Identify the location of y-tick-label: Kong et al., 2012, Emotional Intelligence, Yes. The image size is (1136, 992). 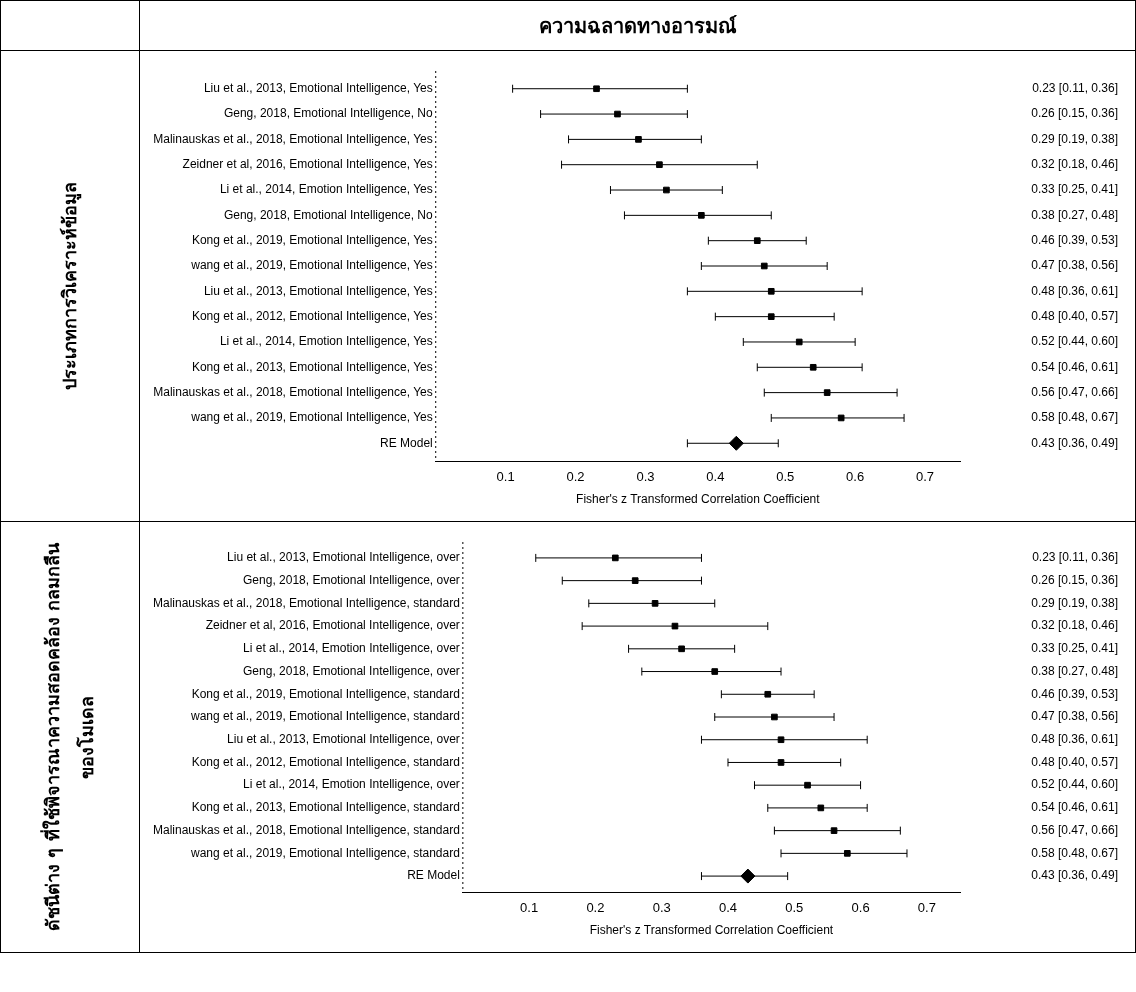
(312, 315).